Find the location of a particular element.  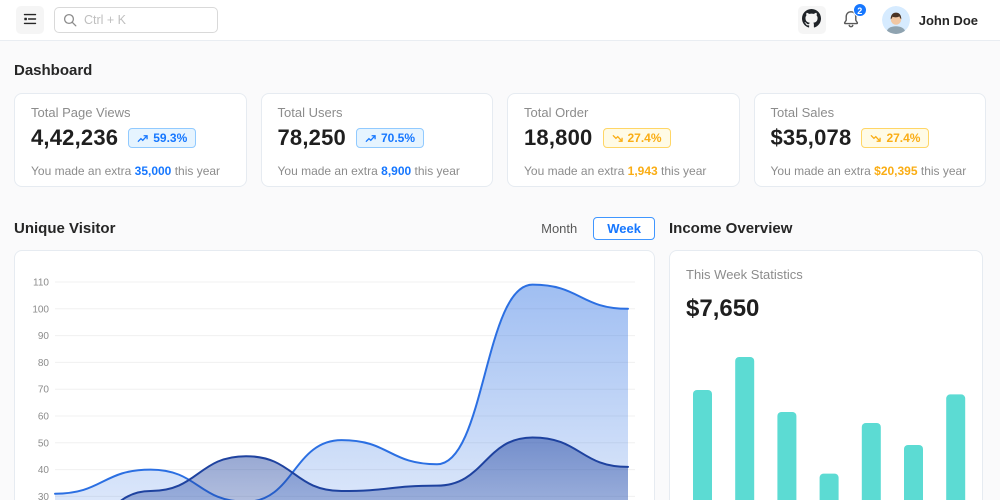

svg-text: 40 is located at coordinates (44, 470).